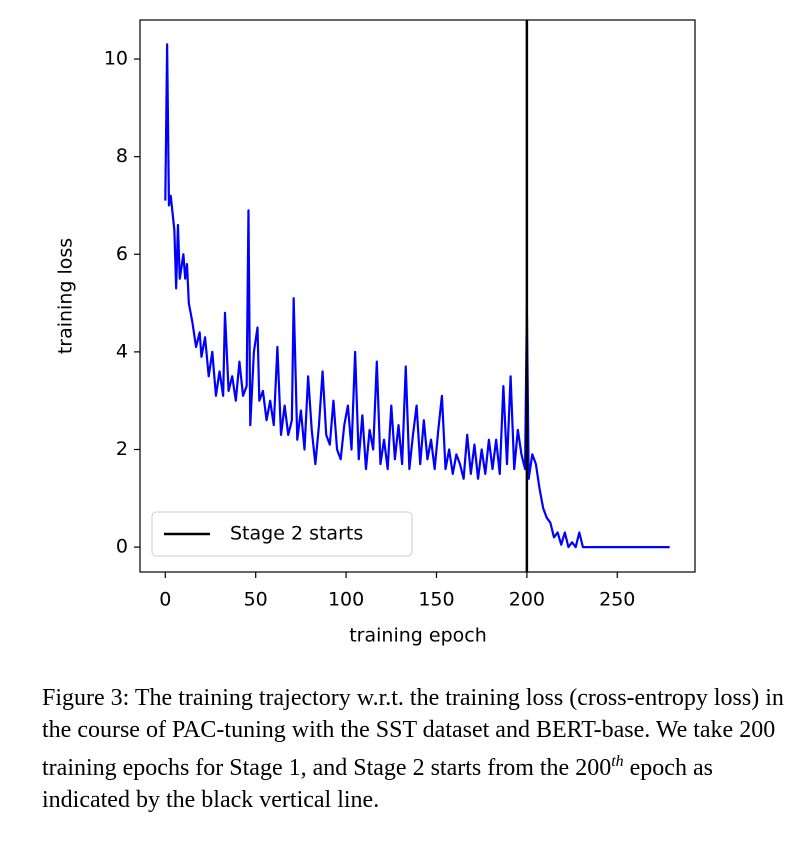 The width and height of the screenshot is (798, 866). I want to click on y-axis-label: training loss, so click(66, 296).